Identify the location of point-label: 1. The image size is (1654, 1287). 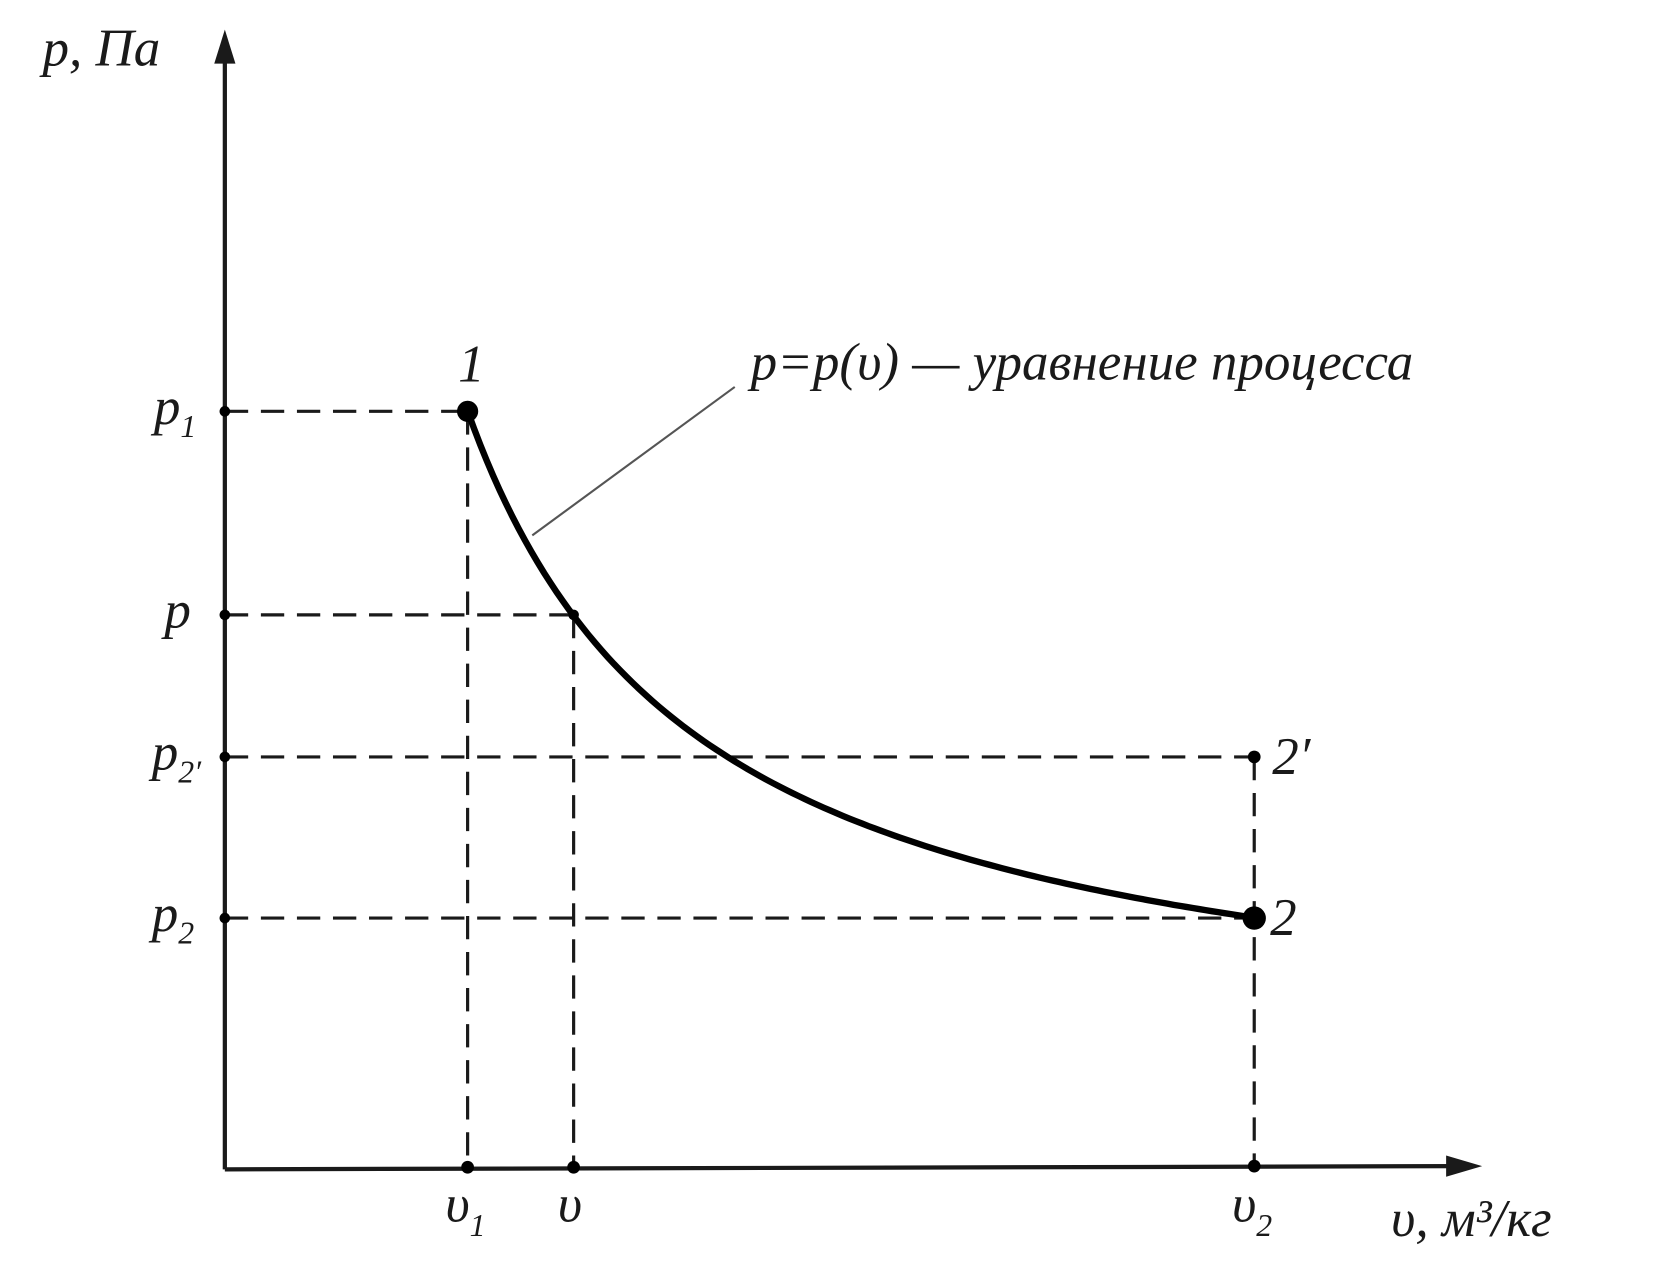
(471, 365).